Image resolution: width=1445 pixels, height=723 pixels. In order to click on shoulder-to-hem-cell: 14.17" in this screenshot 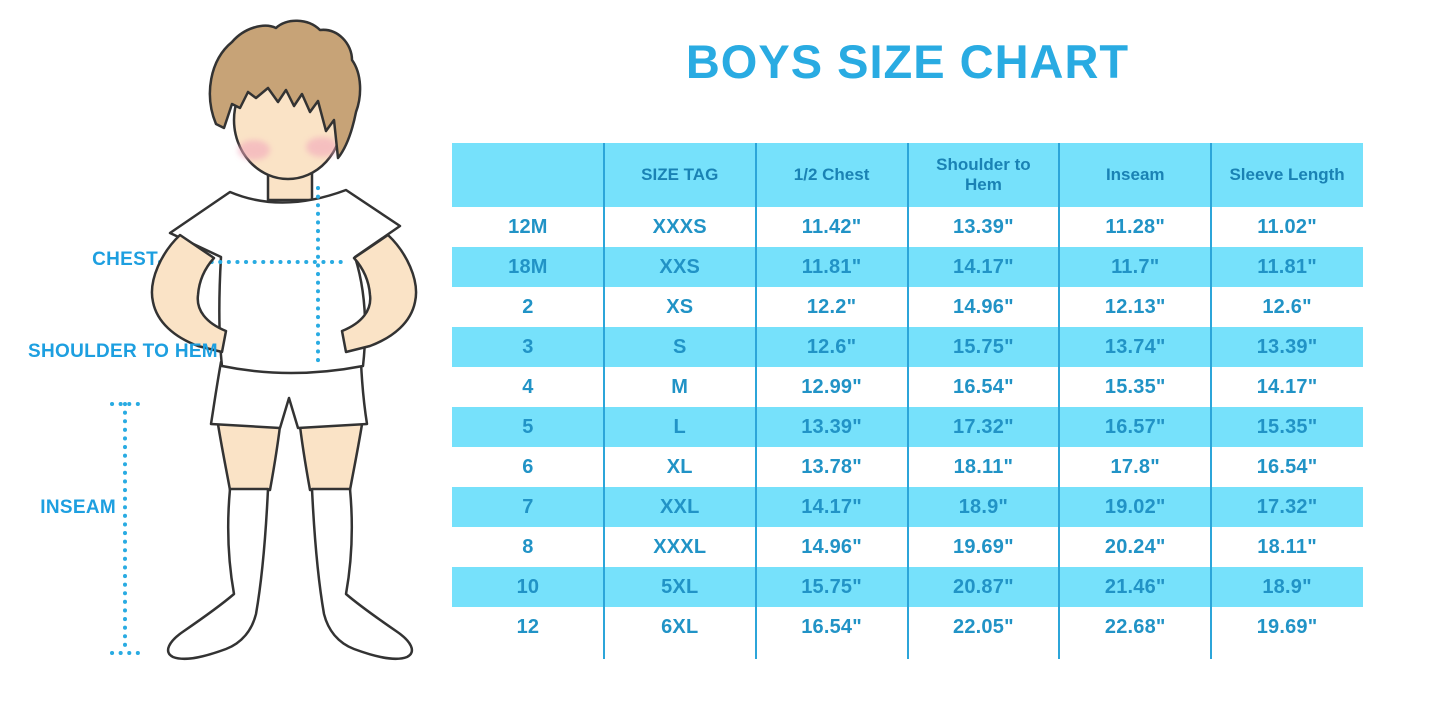, I will do `click(983, 266)`.